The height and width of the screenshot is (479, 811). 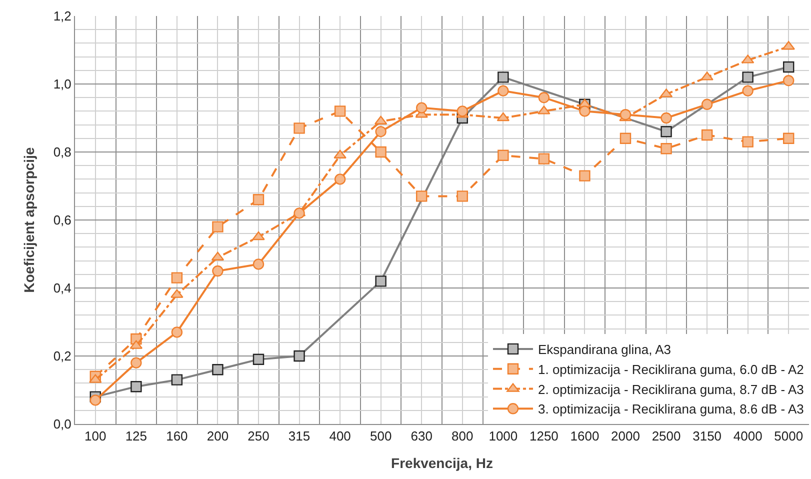 I want to click on legend-label: 1. optimizacija - Reciklirana guma, 6.0 dB - A2, so click(x=671, y=369).